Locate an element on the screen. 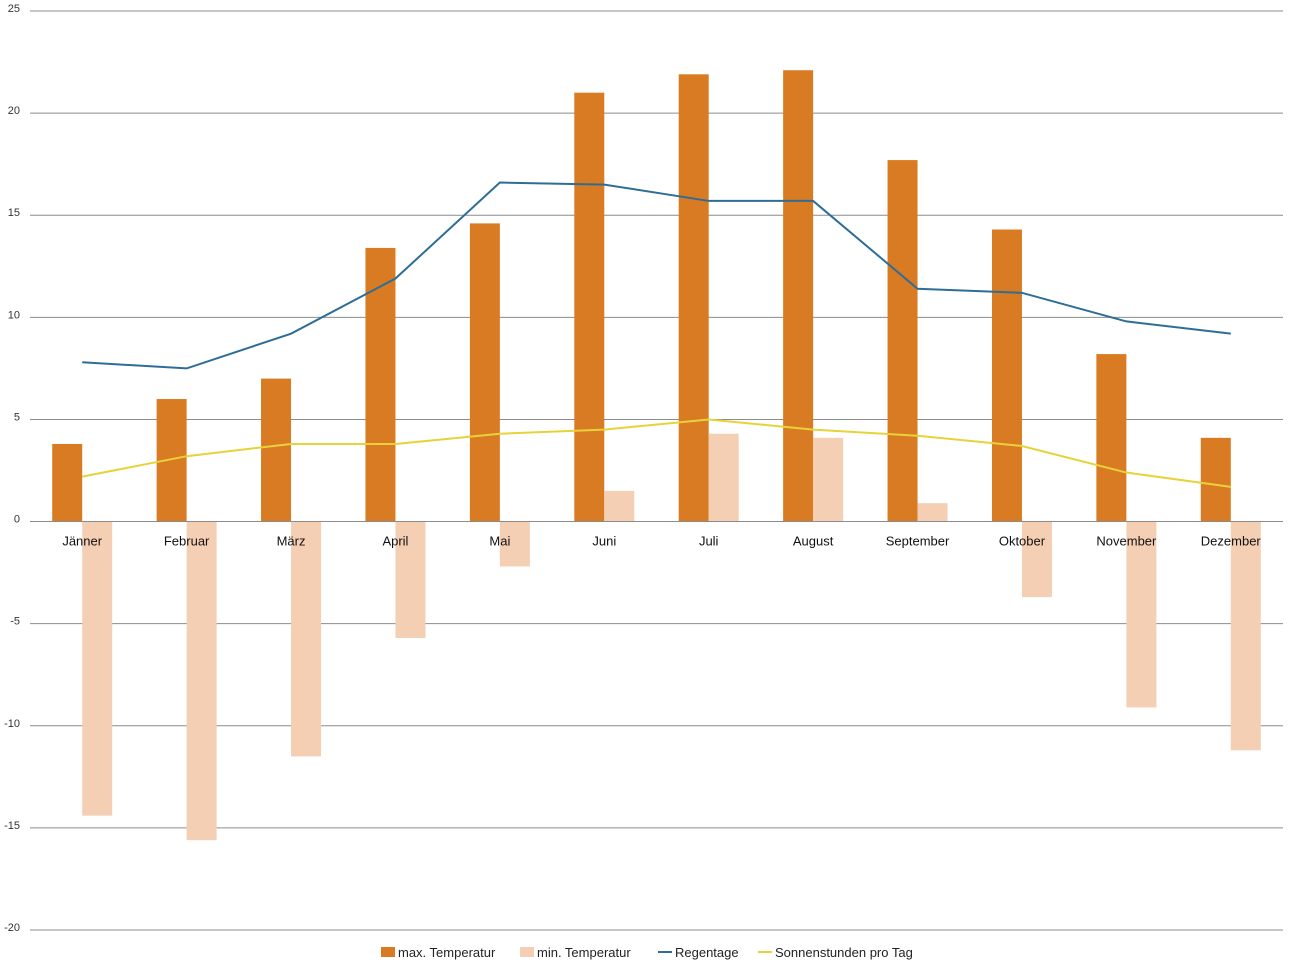 The height and width of the screenshot is (969, 1291). line-sonnenstunden is located at coordinates (656, 453).